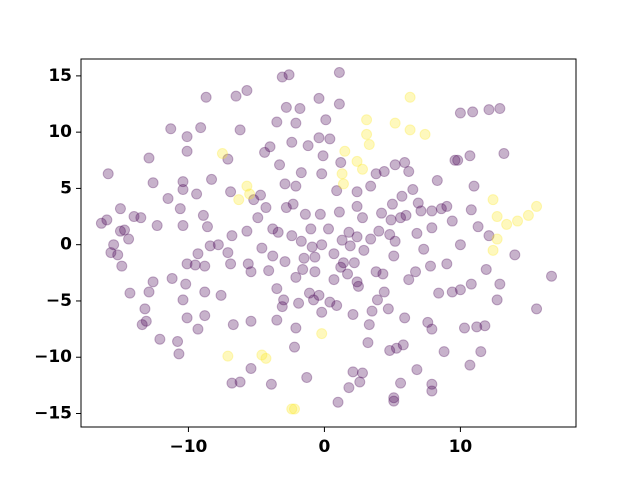  Describe the element at coordinates (188, 447) in the screenshot. I see `x-tick-label: −10` at that location.